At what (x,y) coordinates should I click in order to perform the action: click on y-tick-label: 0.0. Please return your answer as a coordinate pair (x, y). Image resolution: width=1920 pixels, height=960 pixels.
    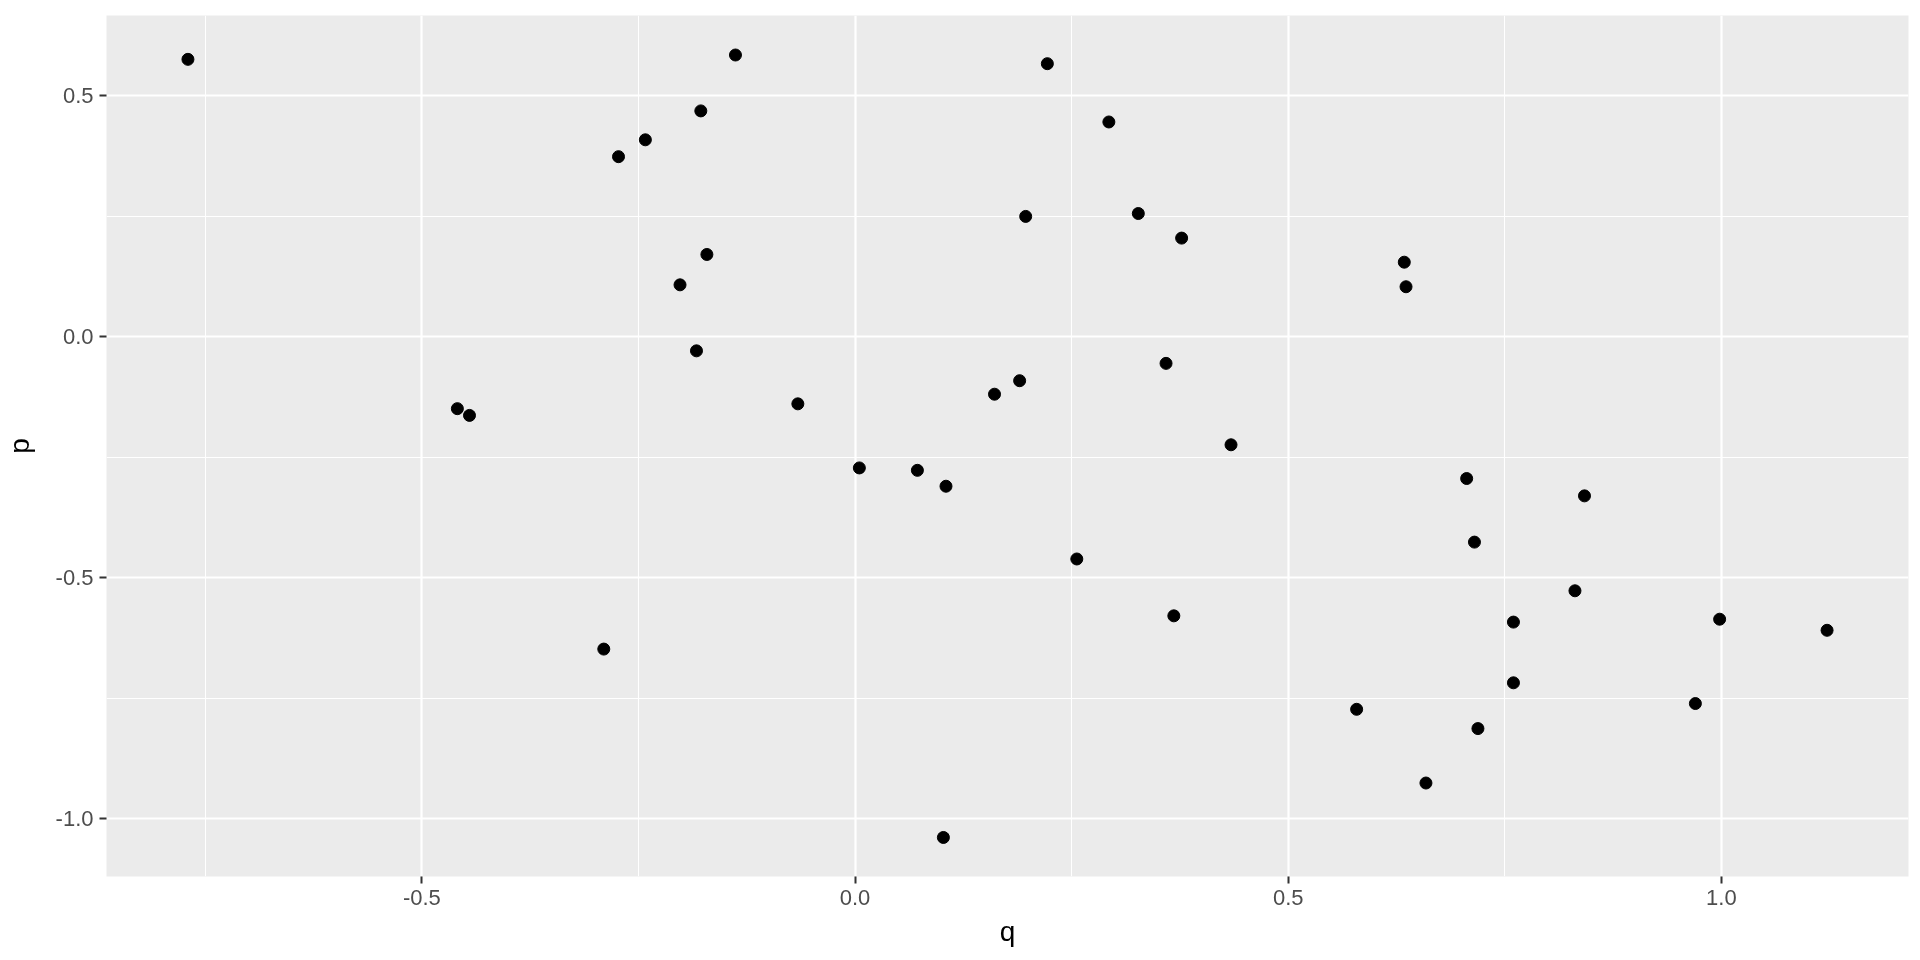
    Looking at the image, I should click on (78, 337).